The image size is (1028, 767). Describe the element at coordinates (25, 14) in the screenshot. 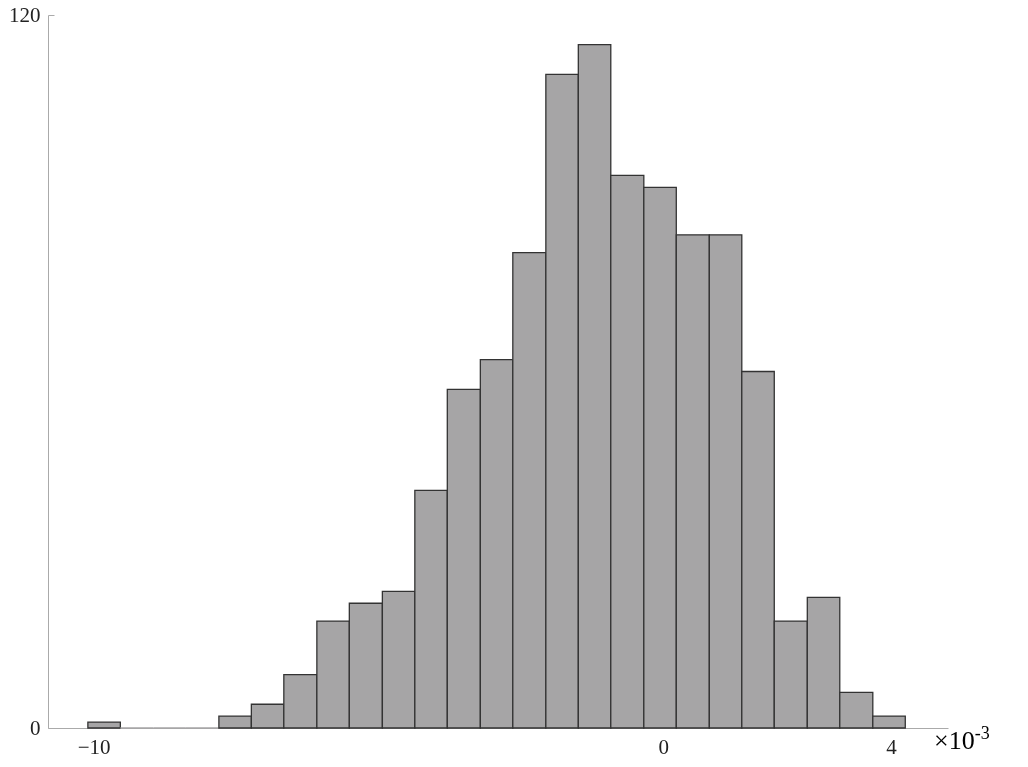

I see `y-tick-label: 120` at that location.